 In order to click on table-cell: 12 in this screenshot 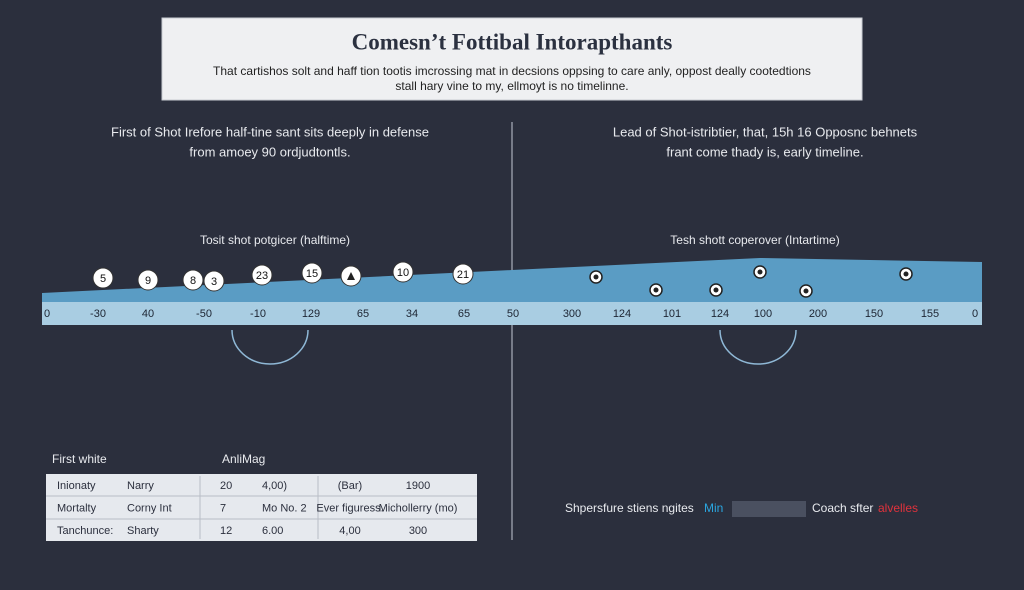, I will do `click(226, 531)`.